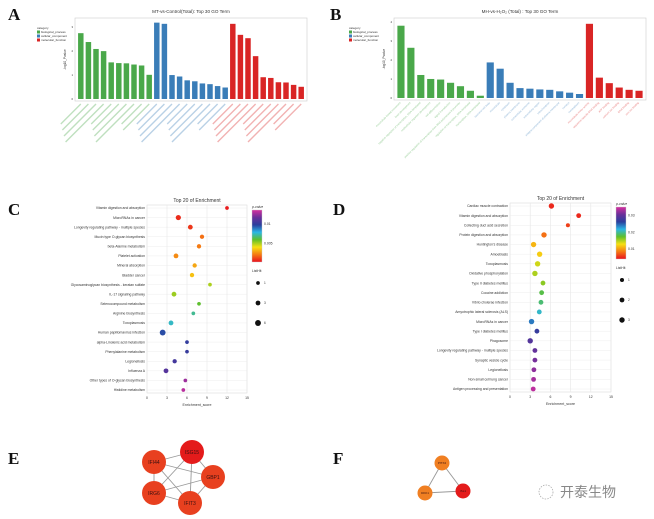 Image resolution: width=654 pixels, height=519 pixels. Describe the element at coordinates (629, 300) in the screenshot. I see `size-legend-label: 2` at that location.